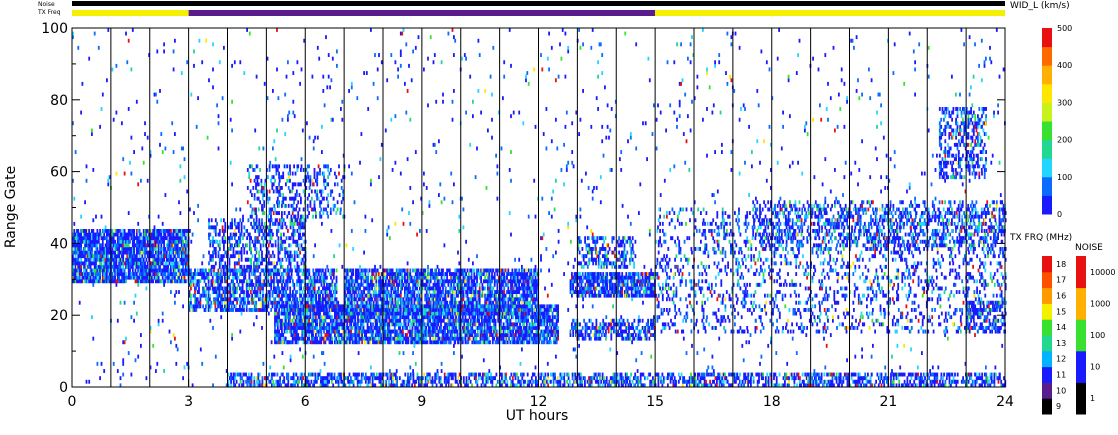 The width and height of the screenshot is (1118, 435). I want to click on colorbar-noise-tick: 1, so click(1092, 398).